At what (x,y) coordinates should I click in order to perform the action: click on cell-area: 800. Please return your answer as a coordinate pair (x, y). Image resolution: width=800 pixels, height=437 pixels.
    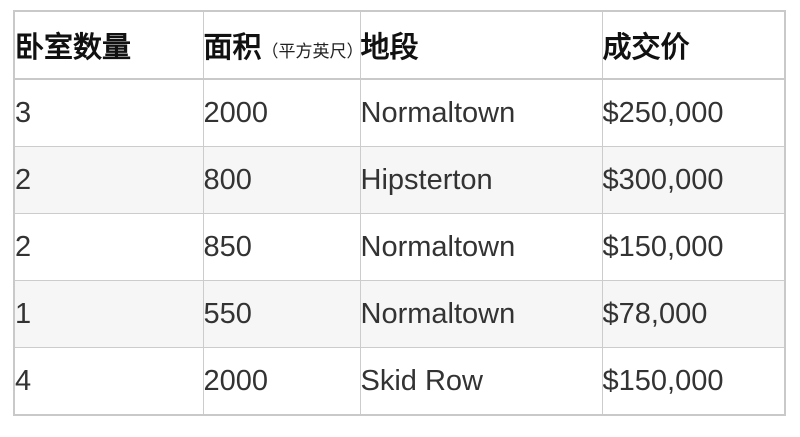
    Looking at the image, I should click on (281, 180).